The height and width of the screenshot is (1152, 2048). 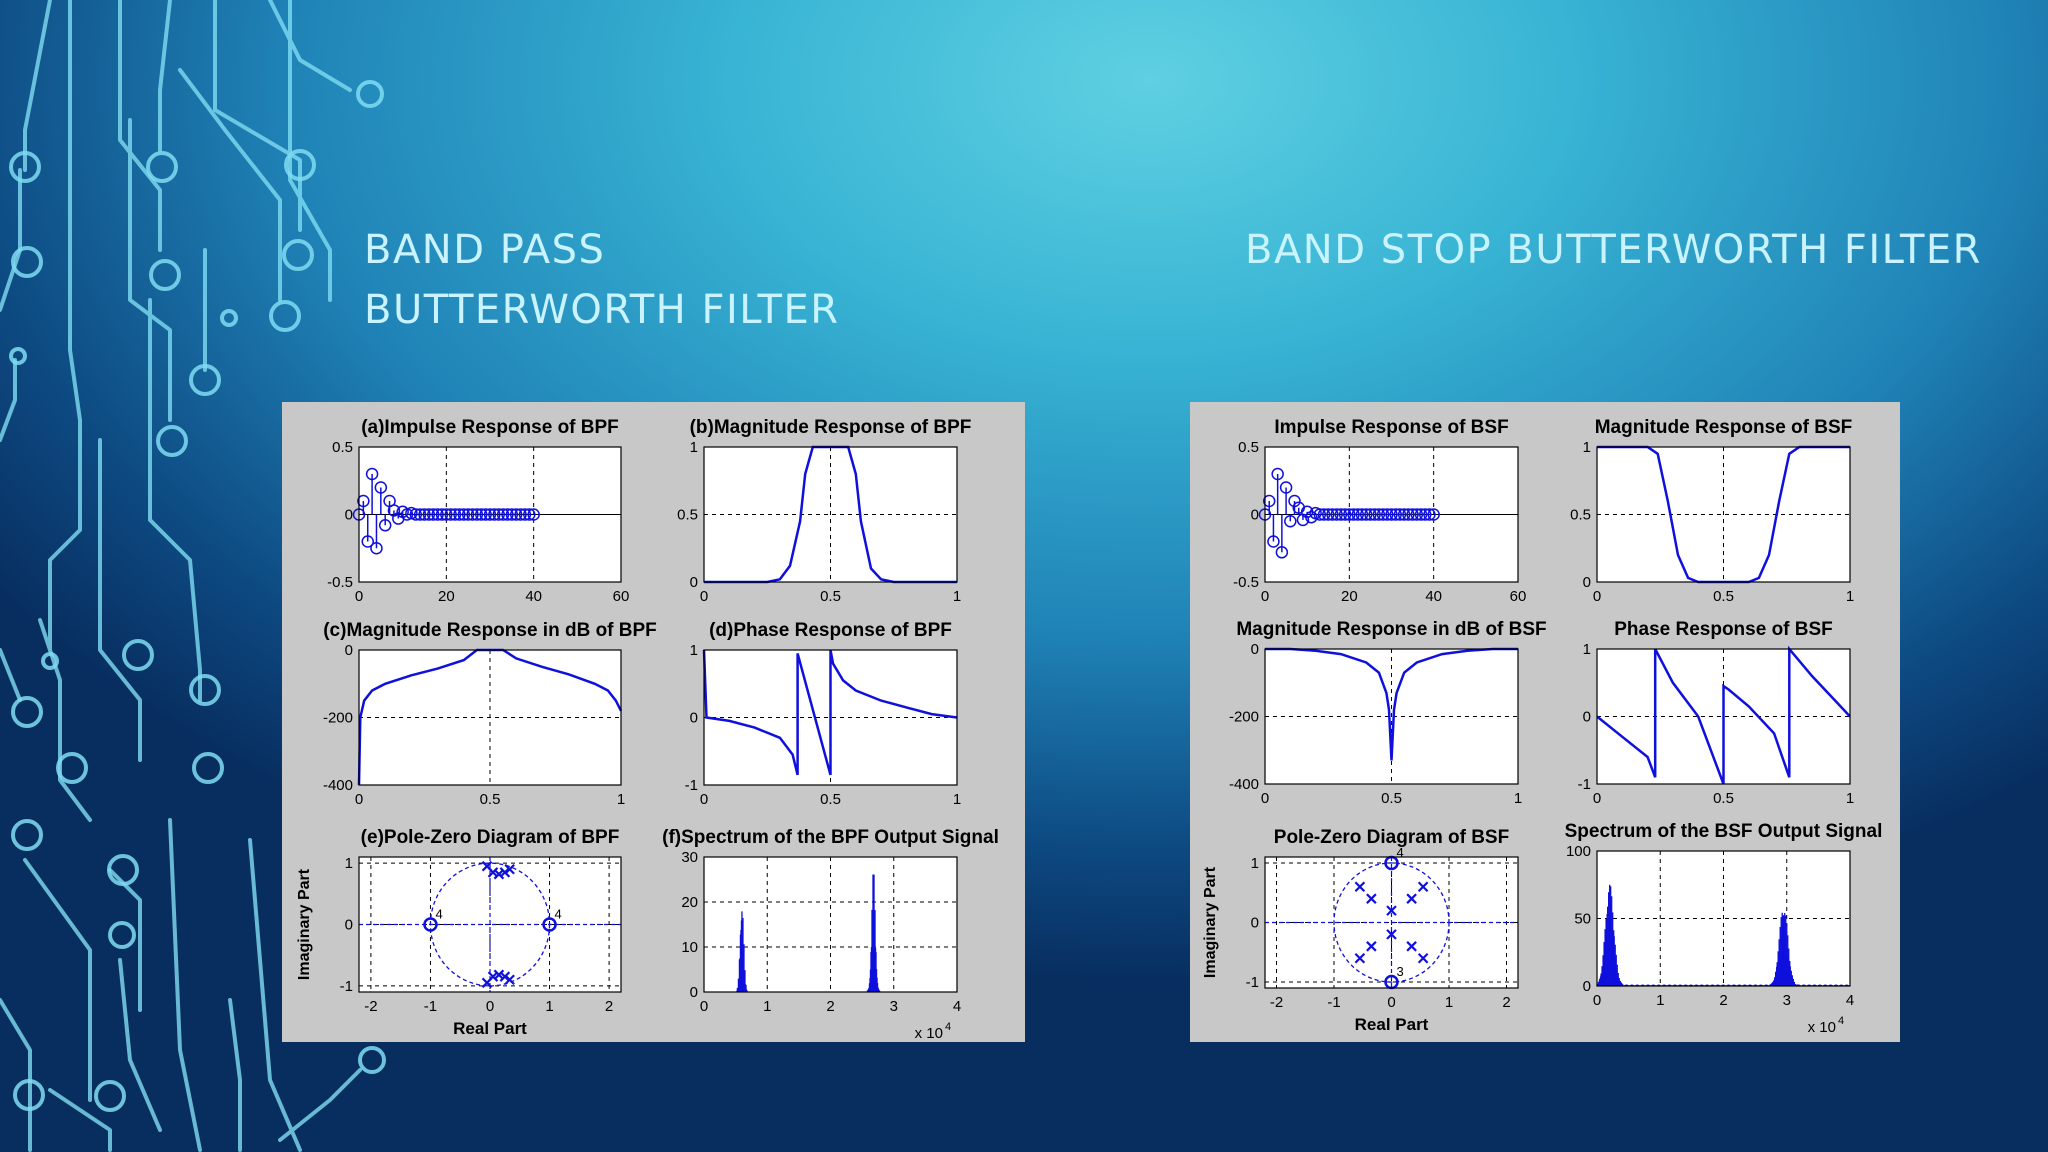 What do you see at coordinates (830, 630) in the screenshot?
I see `chart-title: (d)Phase Response of BPF` at bounding box center [830, 630].